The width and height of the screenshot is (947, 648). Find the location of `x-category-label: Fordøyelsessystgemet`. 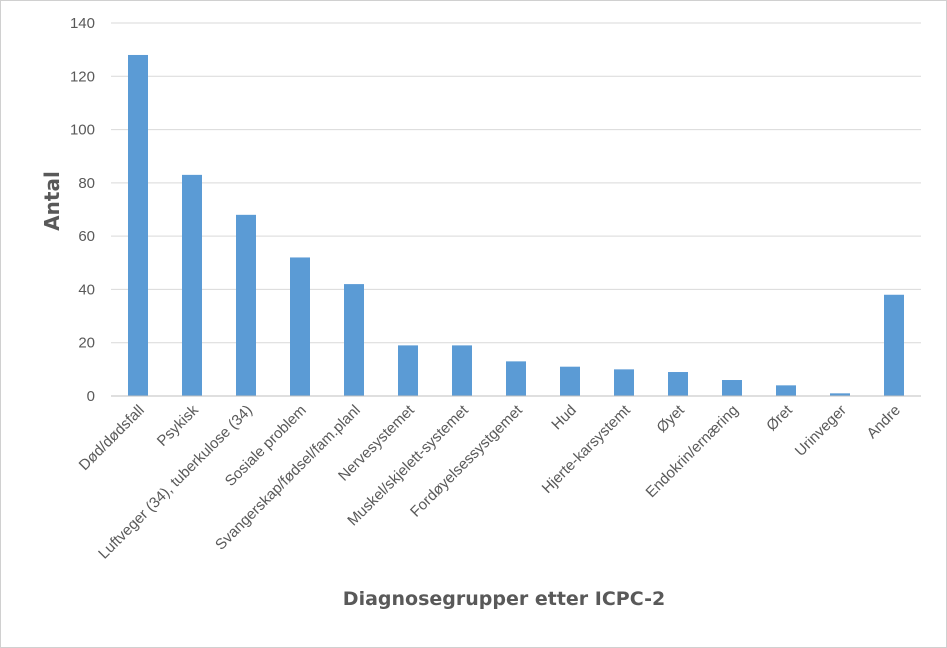

x-category-label: Fordøyelsessystgemet is located at coordinates (466, 460).